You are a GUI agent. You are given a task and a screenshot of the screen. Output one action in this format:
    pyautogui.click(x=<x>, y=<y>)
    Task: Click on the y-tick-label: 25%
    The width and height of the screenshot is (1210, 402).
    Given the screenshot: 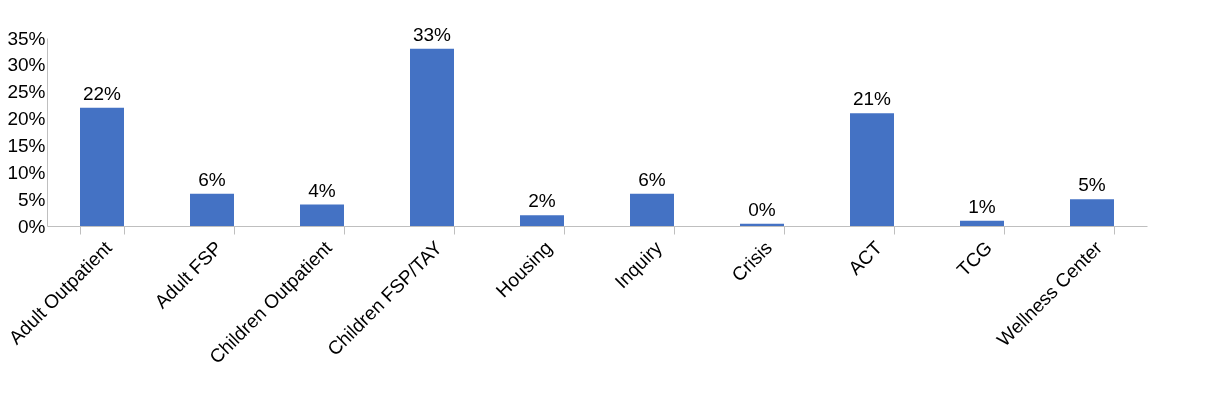 What is the action you would take?
    pyautogui.click(x=26, y=92)
    